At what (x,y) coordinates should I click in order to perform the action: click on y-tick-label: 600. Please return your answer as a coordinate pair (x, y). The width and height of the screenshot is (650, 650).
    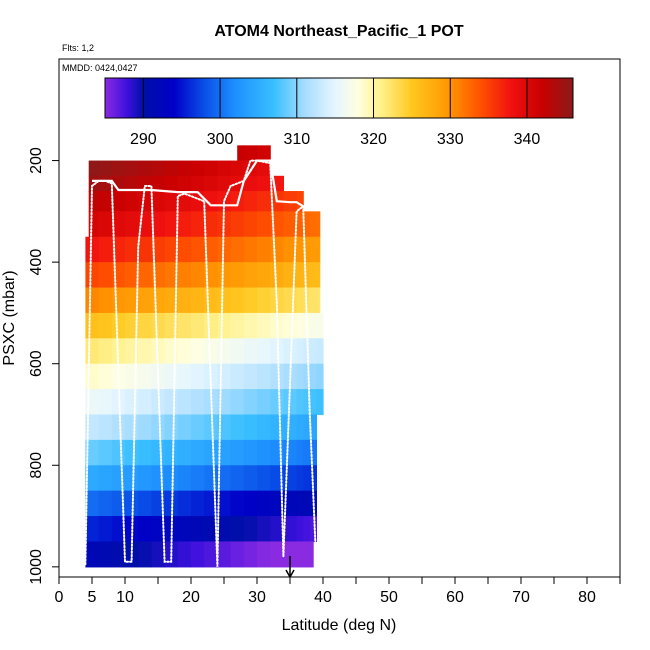
    Looking at the image, I should click on (36, 363).